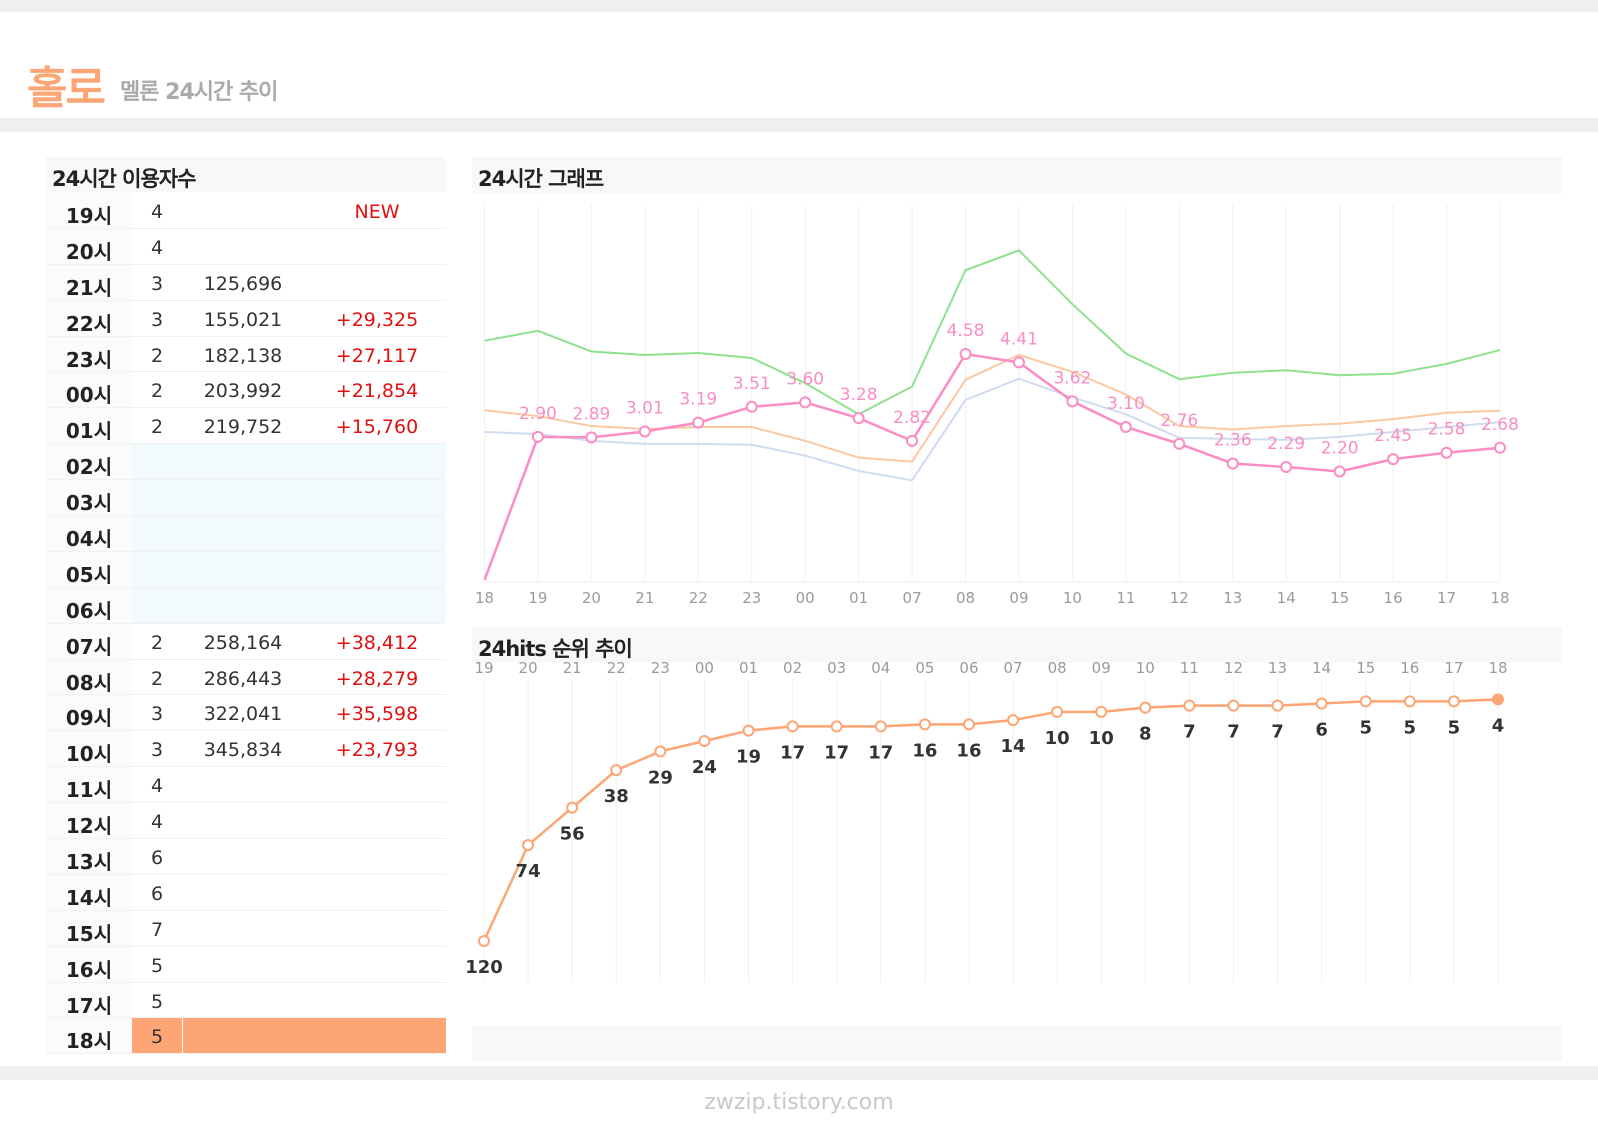 Image resolution: width=1598 pixels, height=1147 pixels. I want to click on user-count: 182,138, so click(243, 355).